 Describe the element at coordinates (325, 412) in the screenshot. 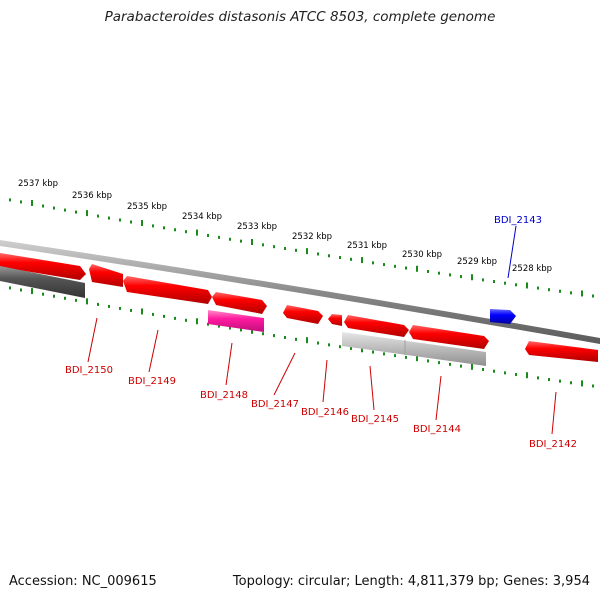

I see `gene-label: BDI_2146` at that location.